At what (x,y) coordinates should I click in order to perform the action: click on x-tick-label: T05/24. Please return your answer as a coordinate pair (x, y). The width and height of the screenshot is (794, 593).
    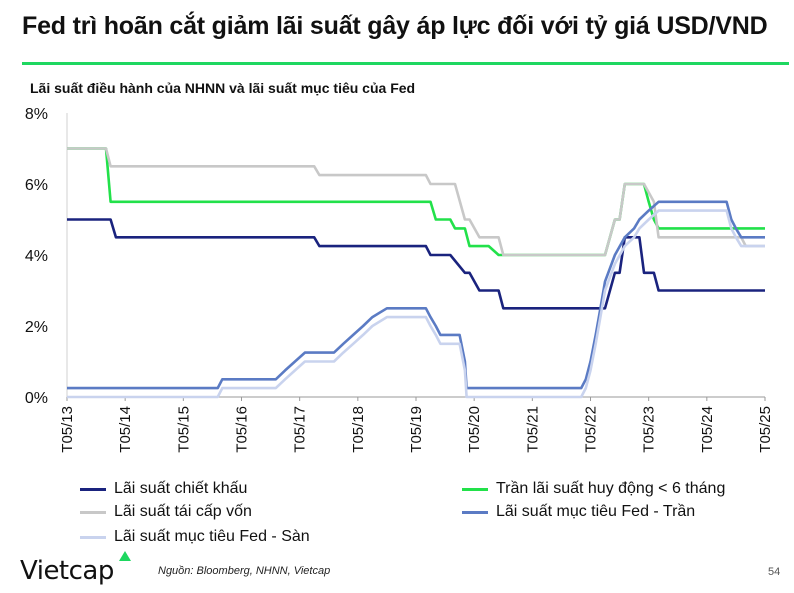
    Looking at the image, I should click on (707, 429).